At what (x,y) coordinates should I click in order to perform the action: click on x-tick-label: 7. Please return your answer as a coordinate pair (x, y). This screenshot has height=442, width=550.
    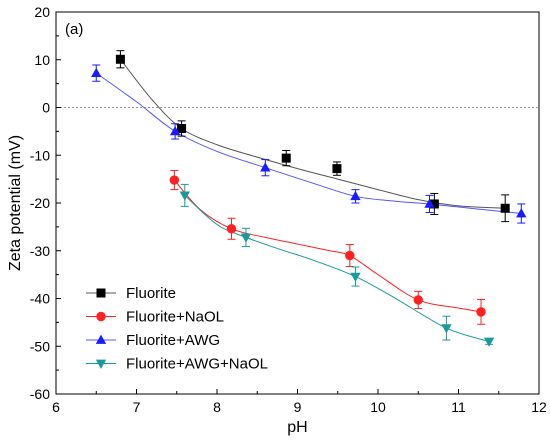
    Looking at the image, I should click on (137, 407).